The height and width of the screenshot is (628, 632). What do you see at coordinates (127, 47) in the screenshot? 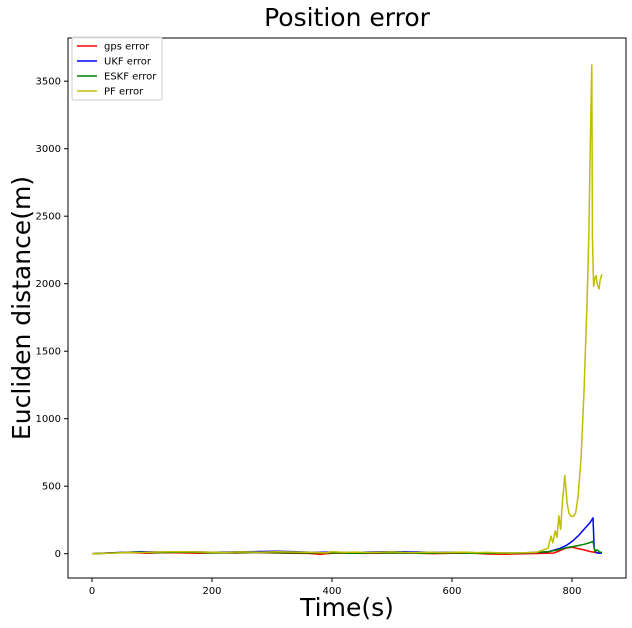
I see `legend-entry: gps error` at bounding box center [127, 47].